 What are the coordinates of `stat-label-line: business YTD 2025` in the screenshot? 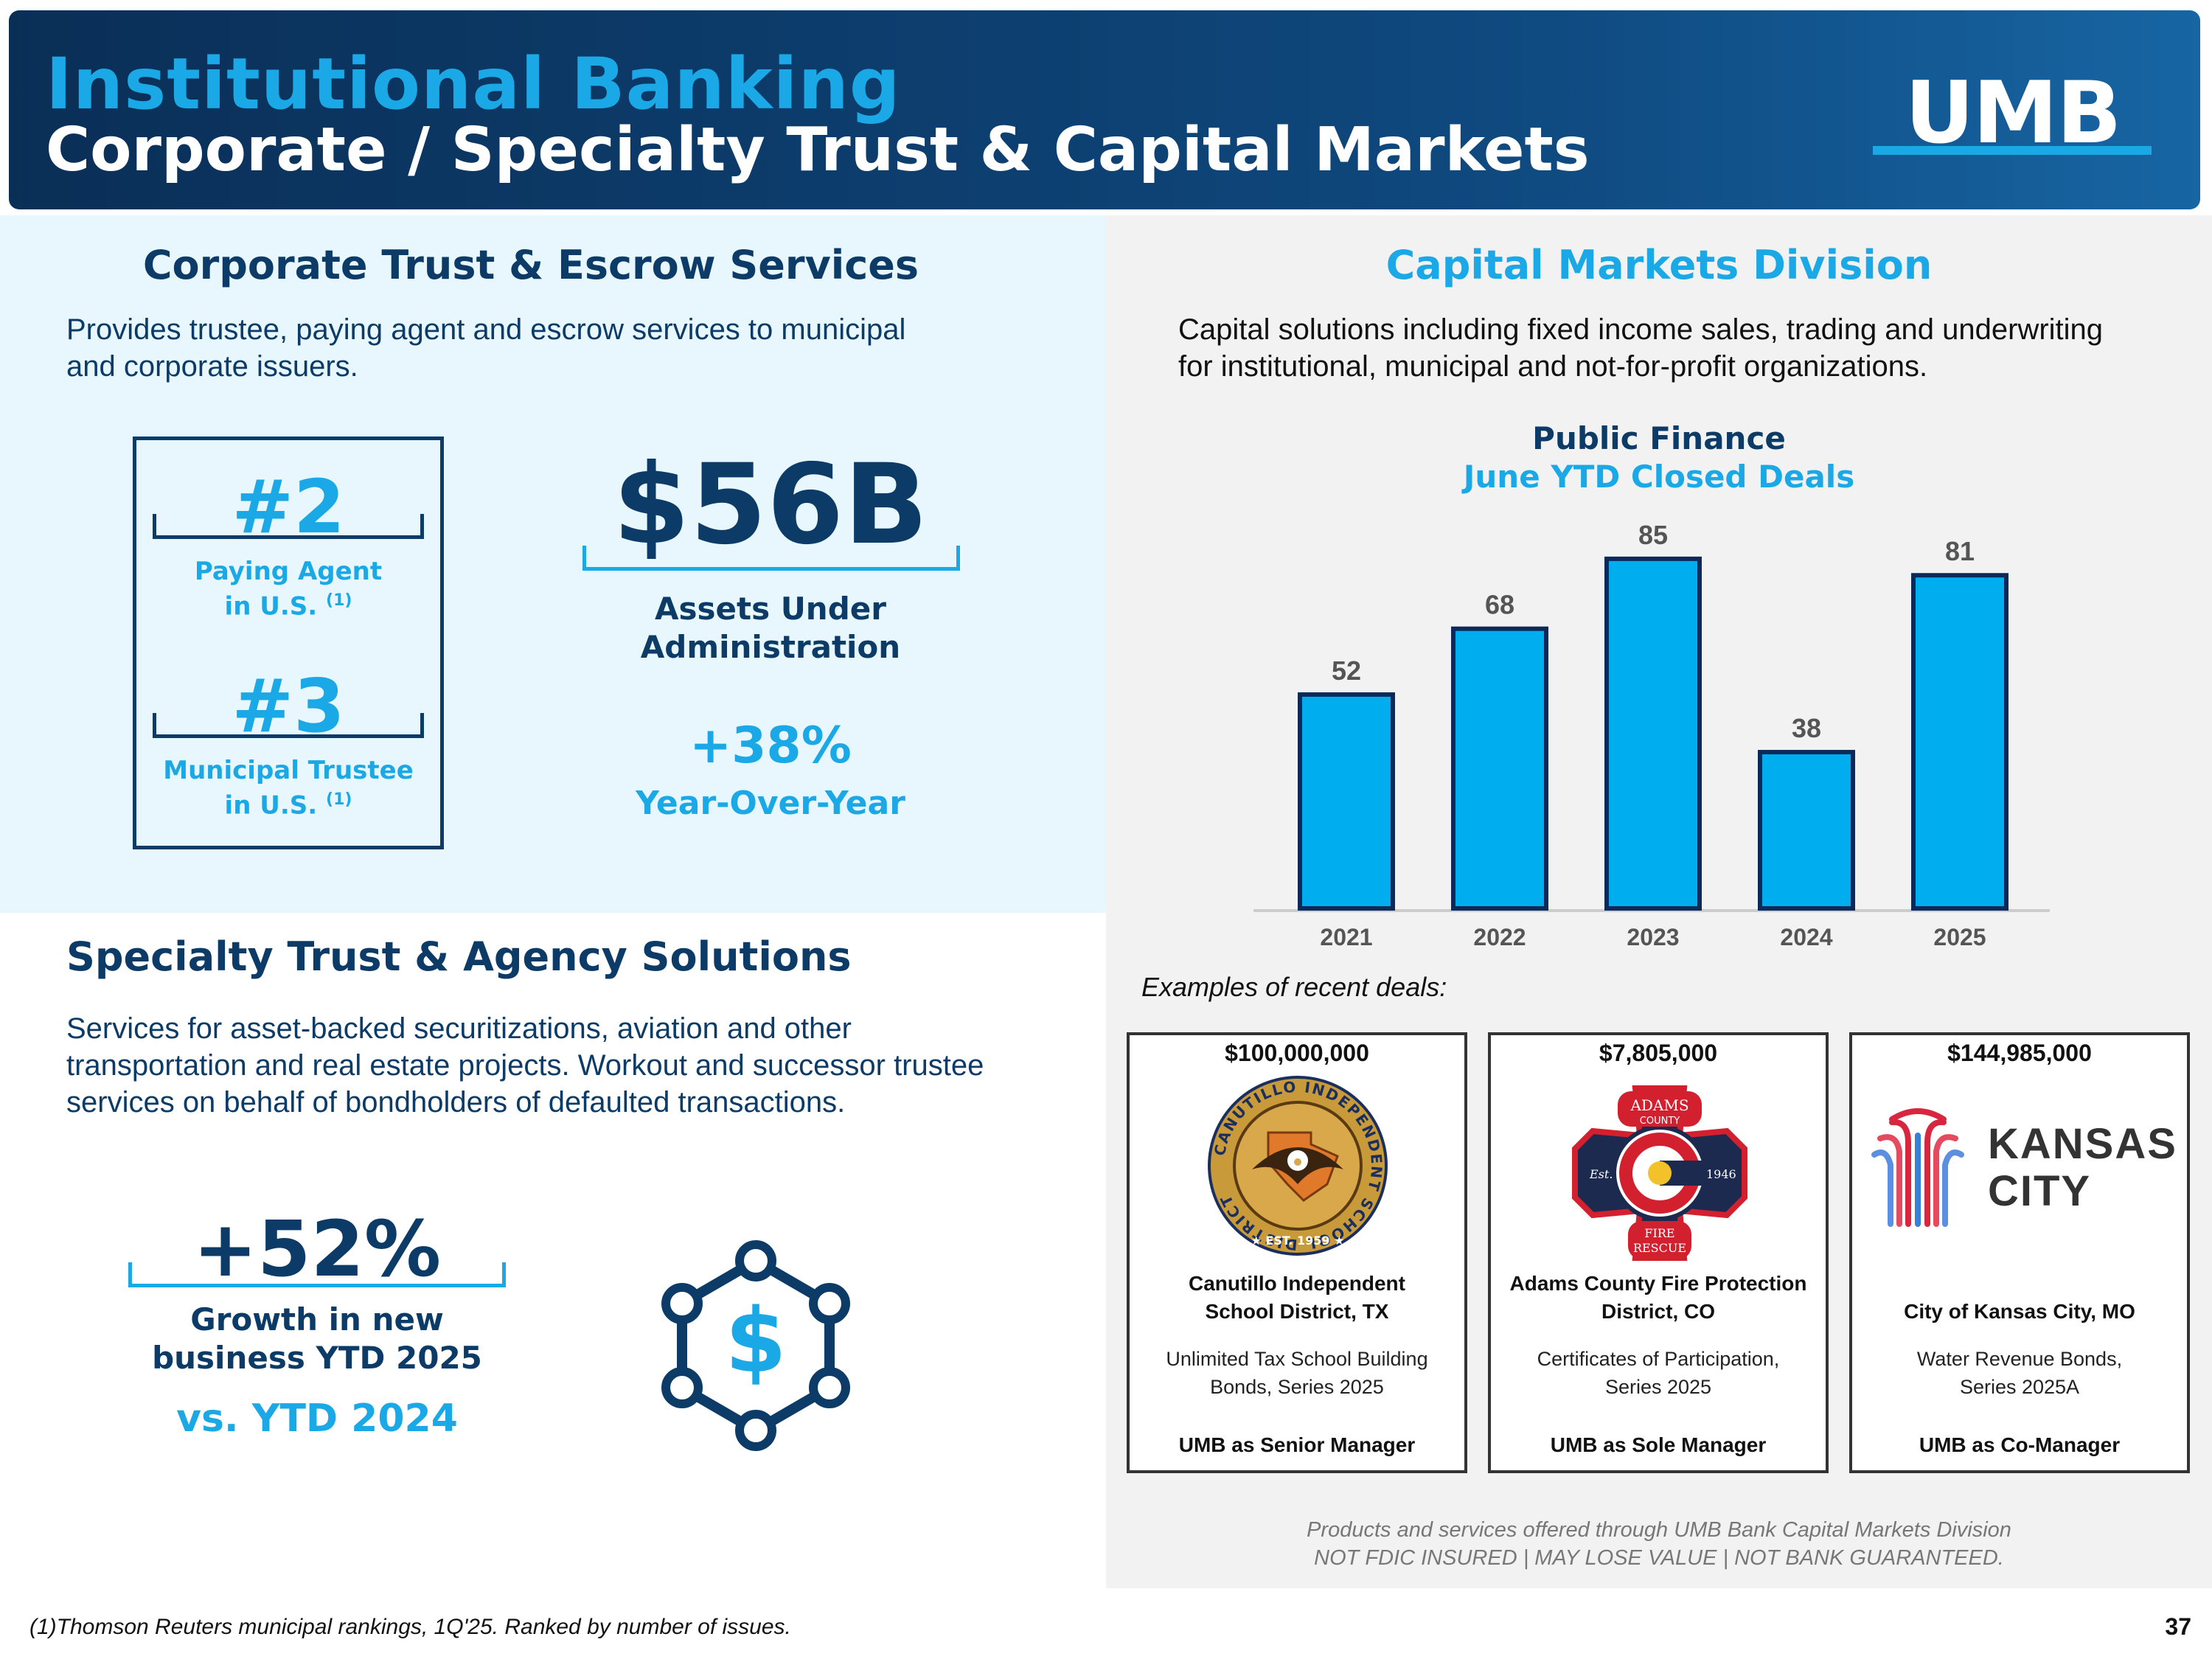 It's located at (317, 1358).